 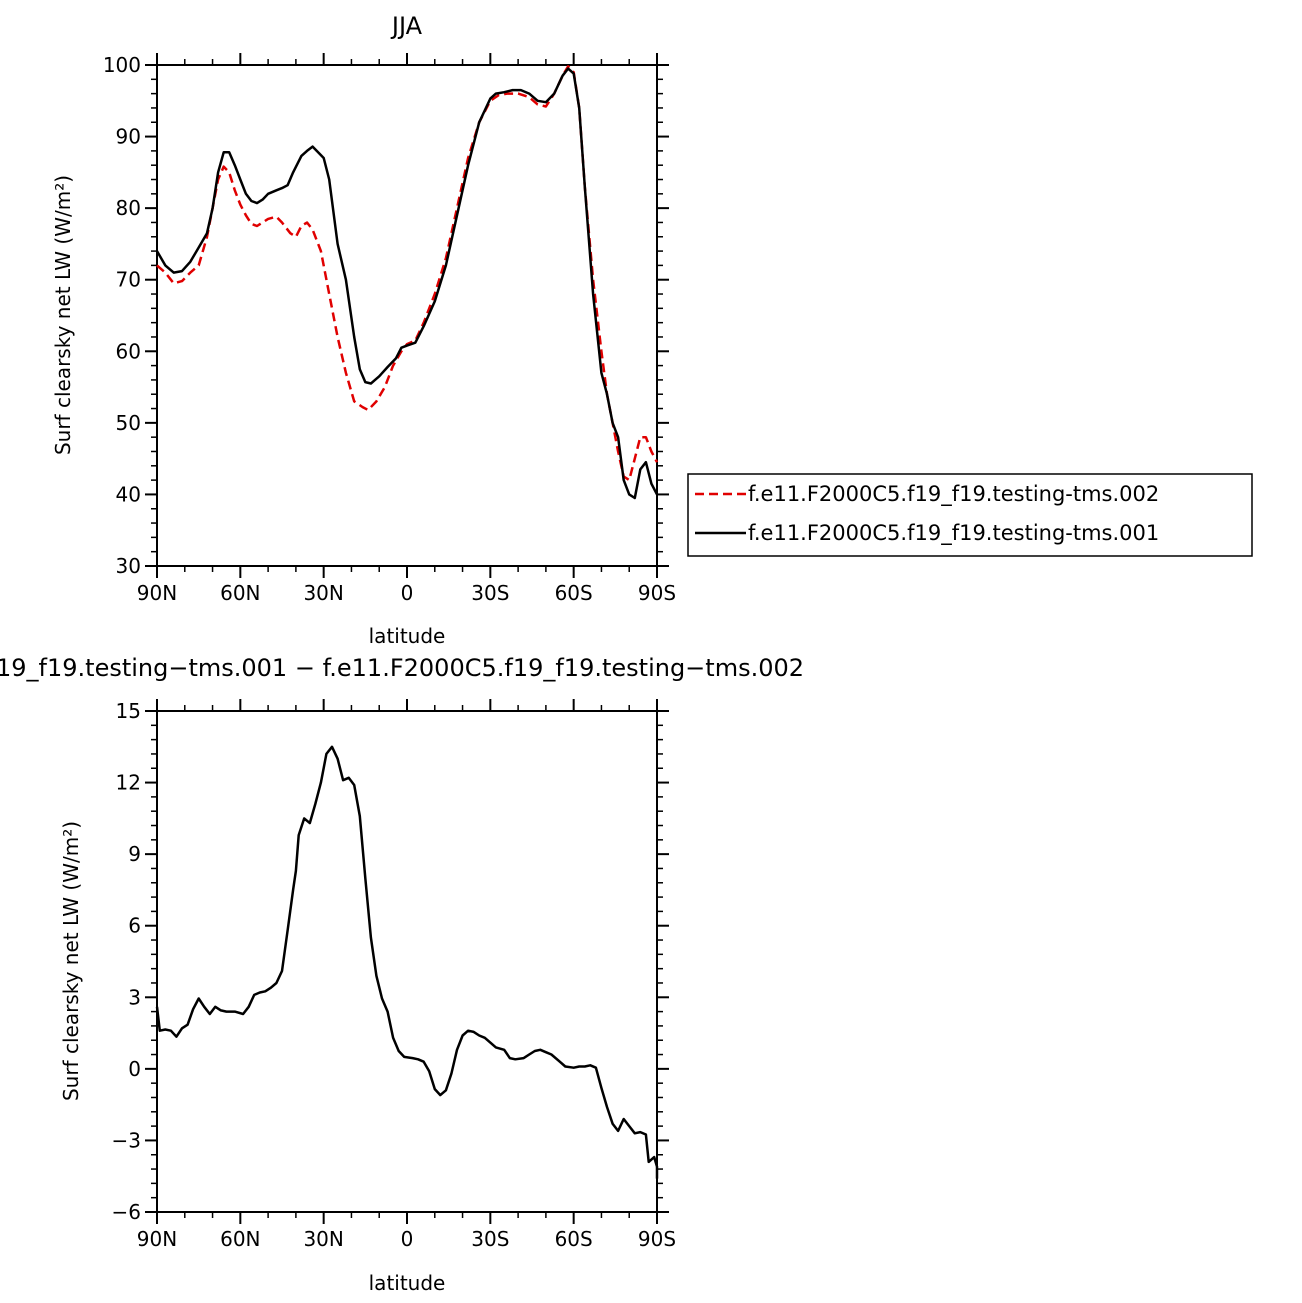 I want to click on top-xtick-label: 30N, so click(x=323, y=593).